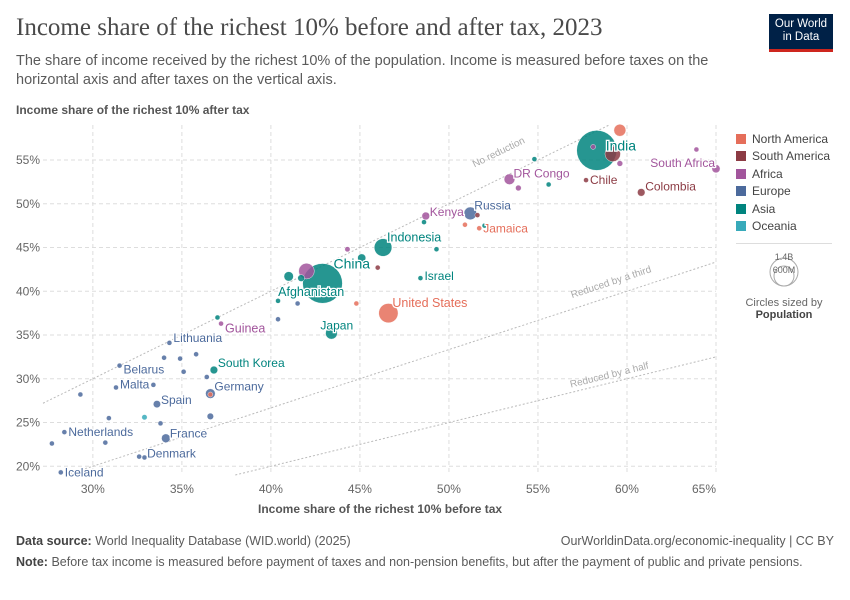  I want to click on legend-label: Asia, so click(764, 208).